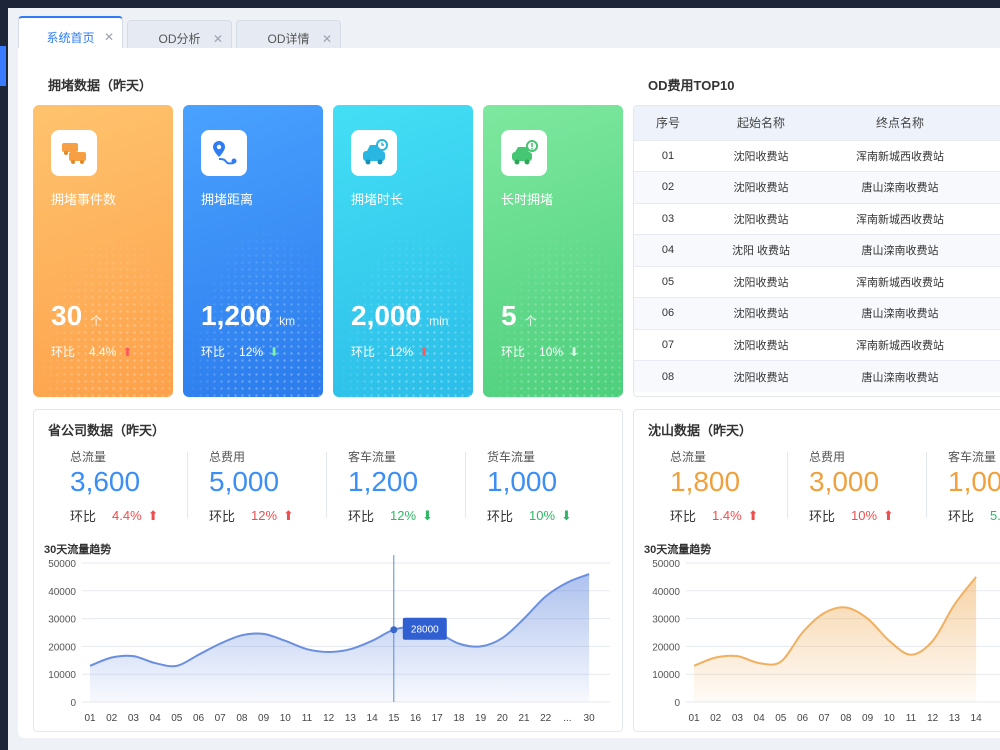  What do you see at coordinates (403, 251) in the screenshot?
I see `card-congestion-duration: 拥堵时长 2,000 min 环比 12% ⬆` at bounding box center [403, 251].